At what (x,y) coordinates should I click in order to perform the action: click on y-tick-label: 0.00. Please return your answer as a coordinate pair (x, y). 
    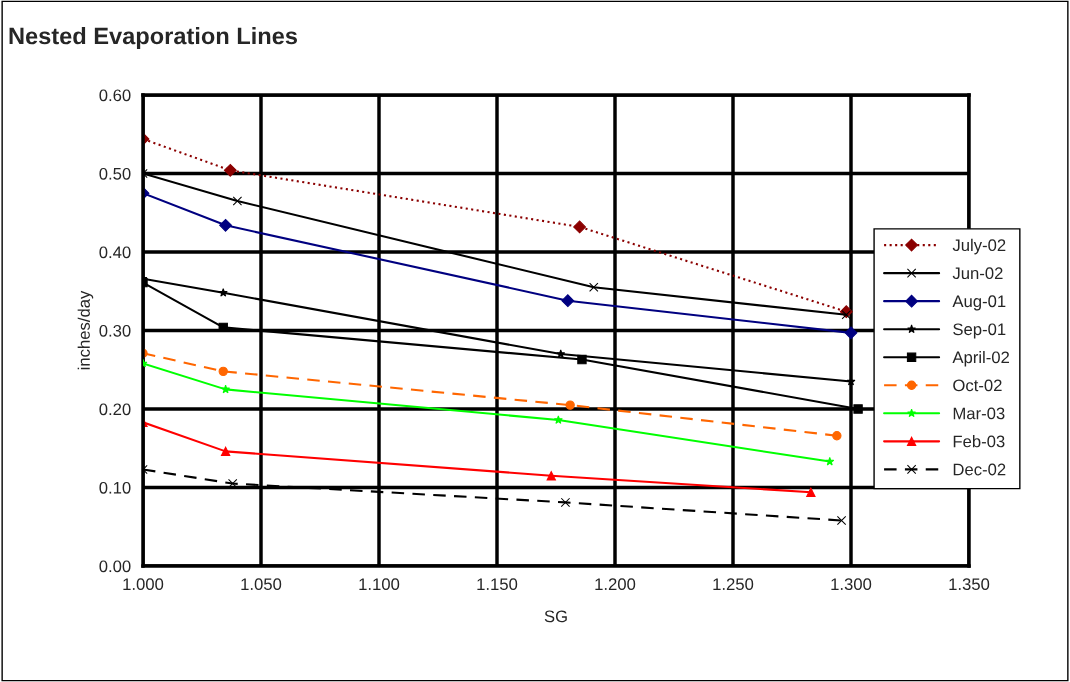
    Looking at the image, I should click on (115, 566).